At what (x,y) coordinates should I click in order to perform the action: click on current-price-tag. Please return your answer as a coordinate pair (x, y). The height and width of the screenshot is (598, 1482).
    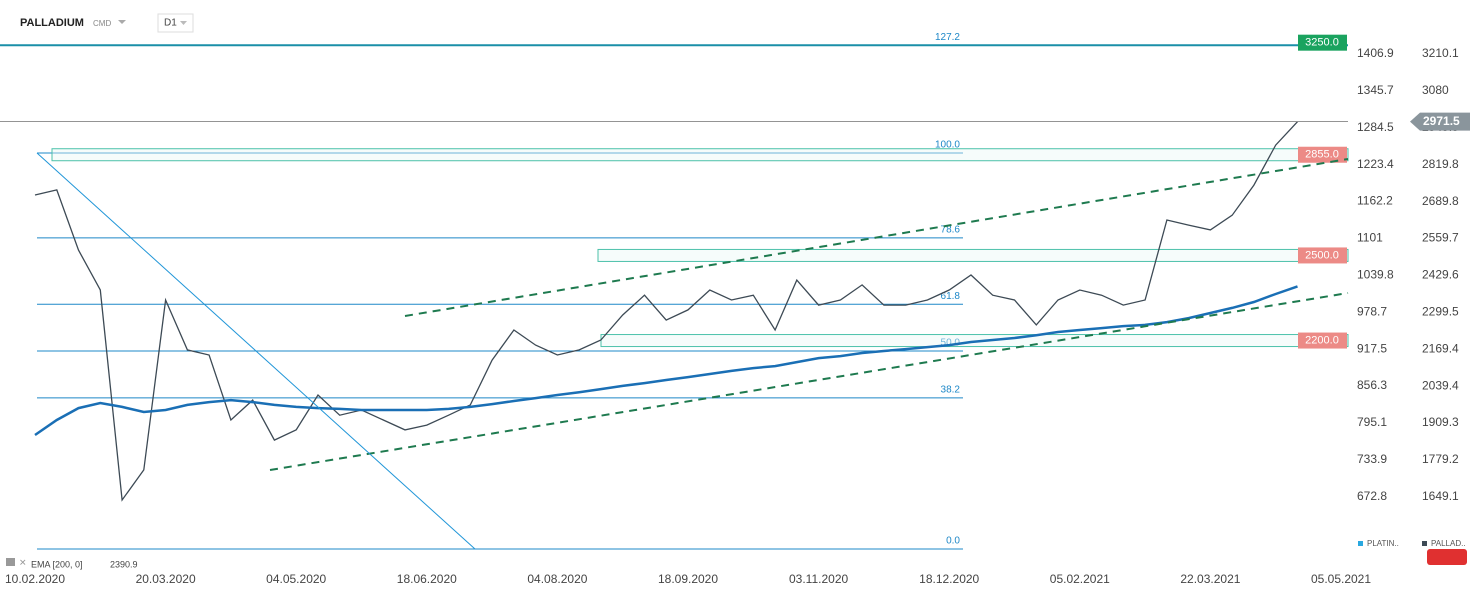
    Looking at the image, I should click on (1440, 121).